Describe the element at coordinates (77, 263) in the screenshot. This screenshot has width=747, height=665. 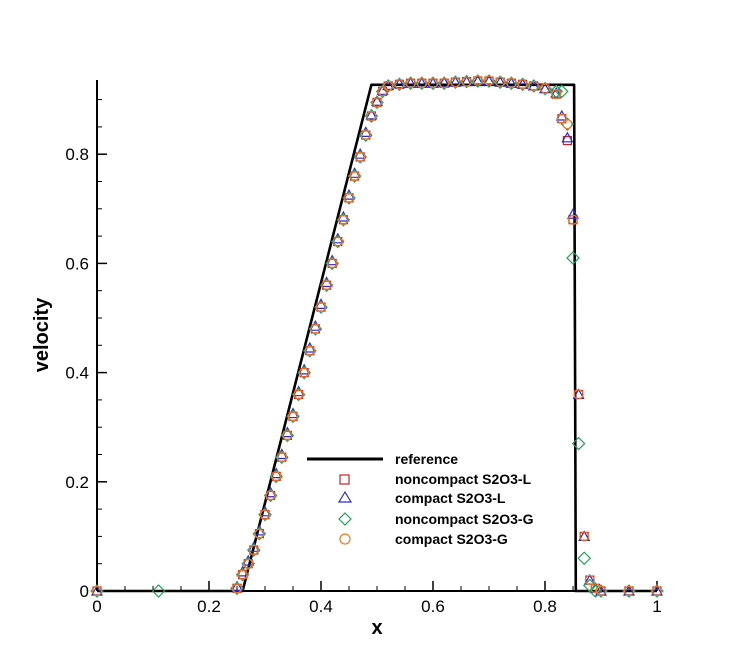
I see `y-tick-label: 0.6` at that location.